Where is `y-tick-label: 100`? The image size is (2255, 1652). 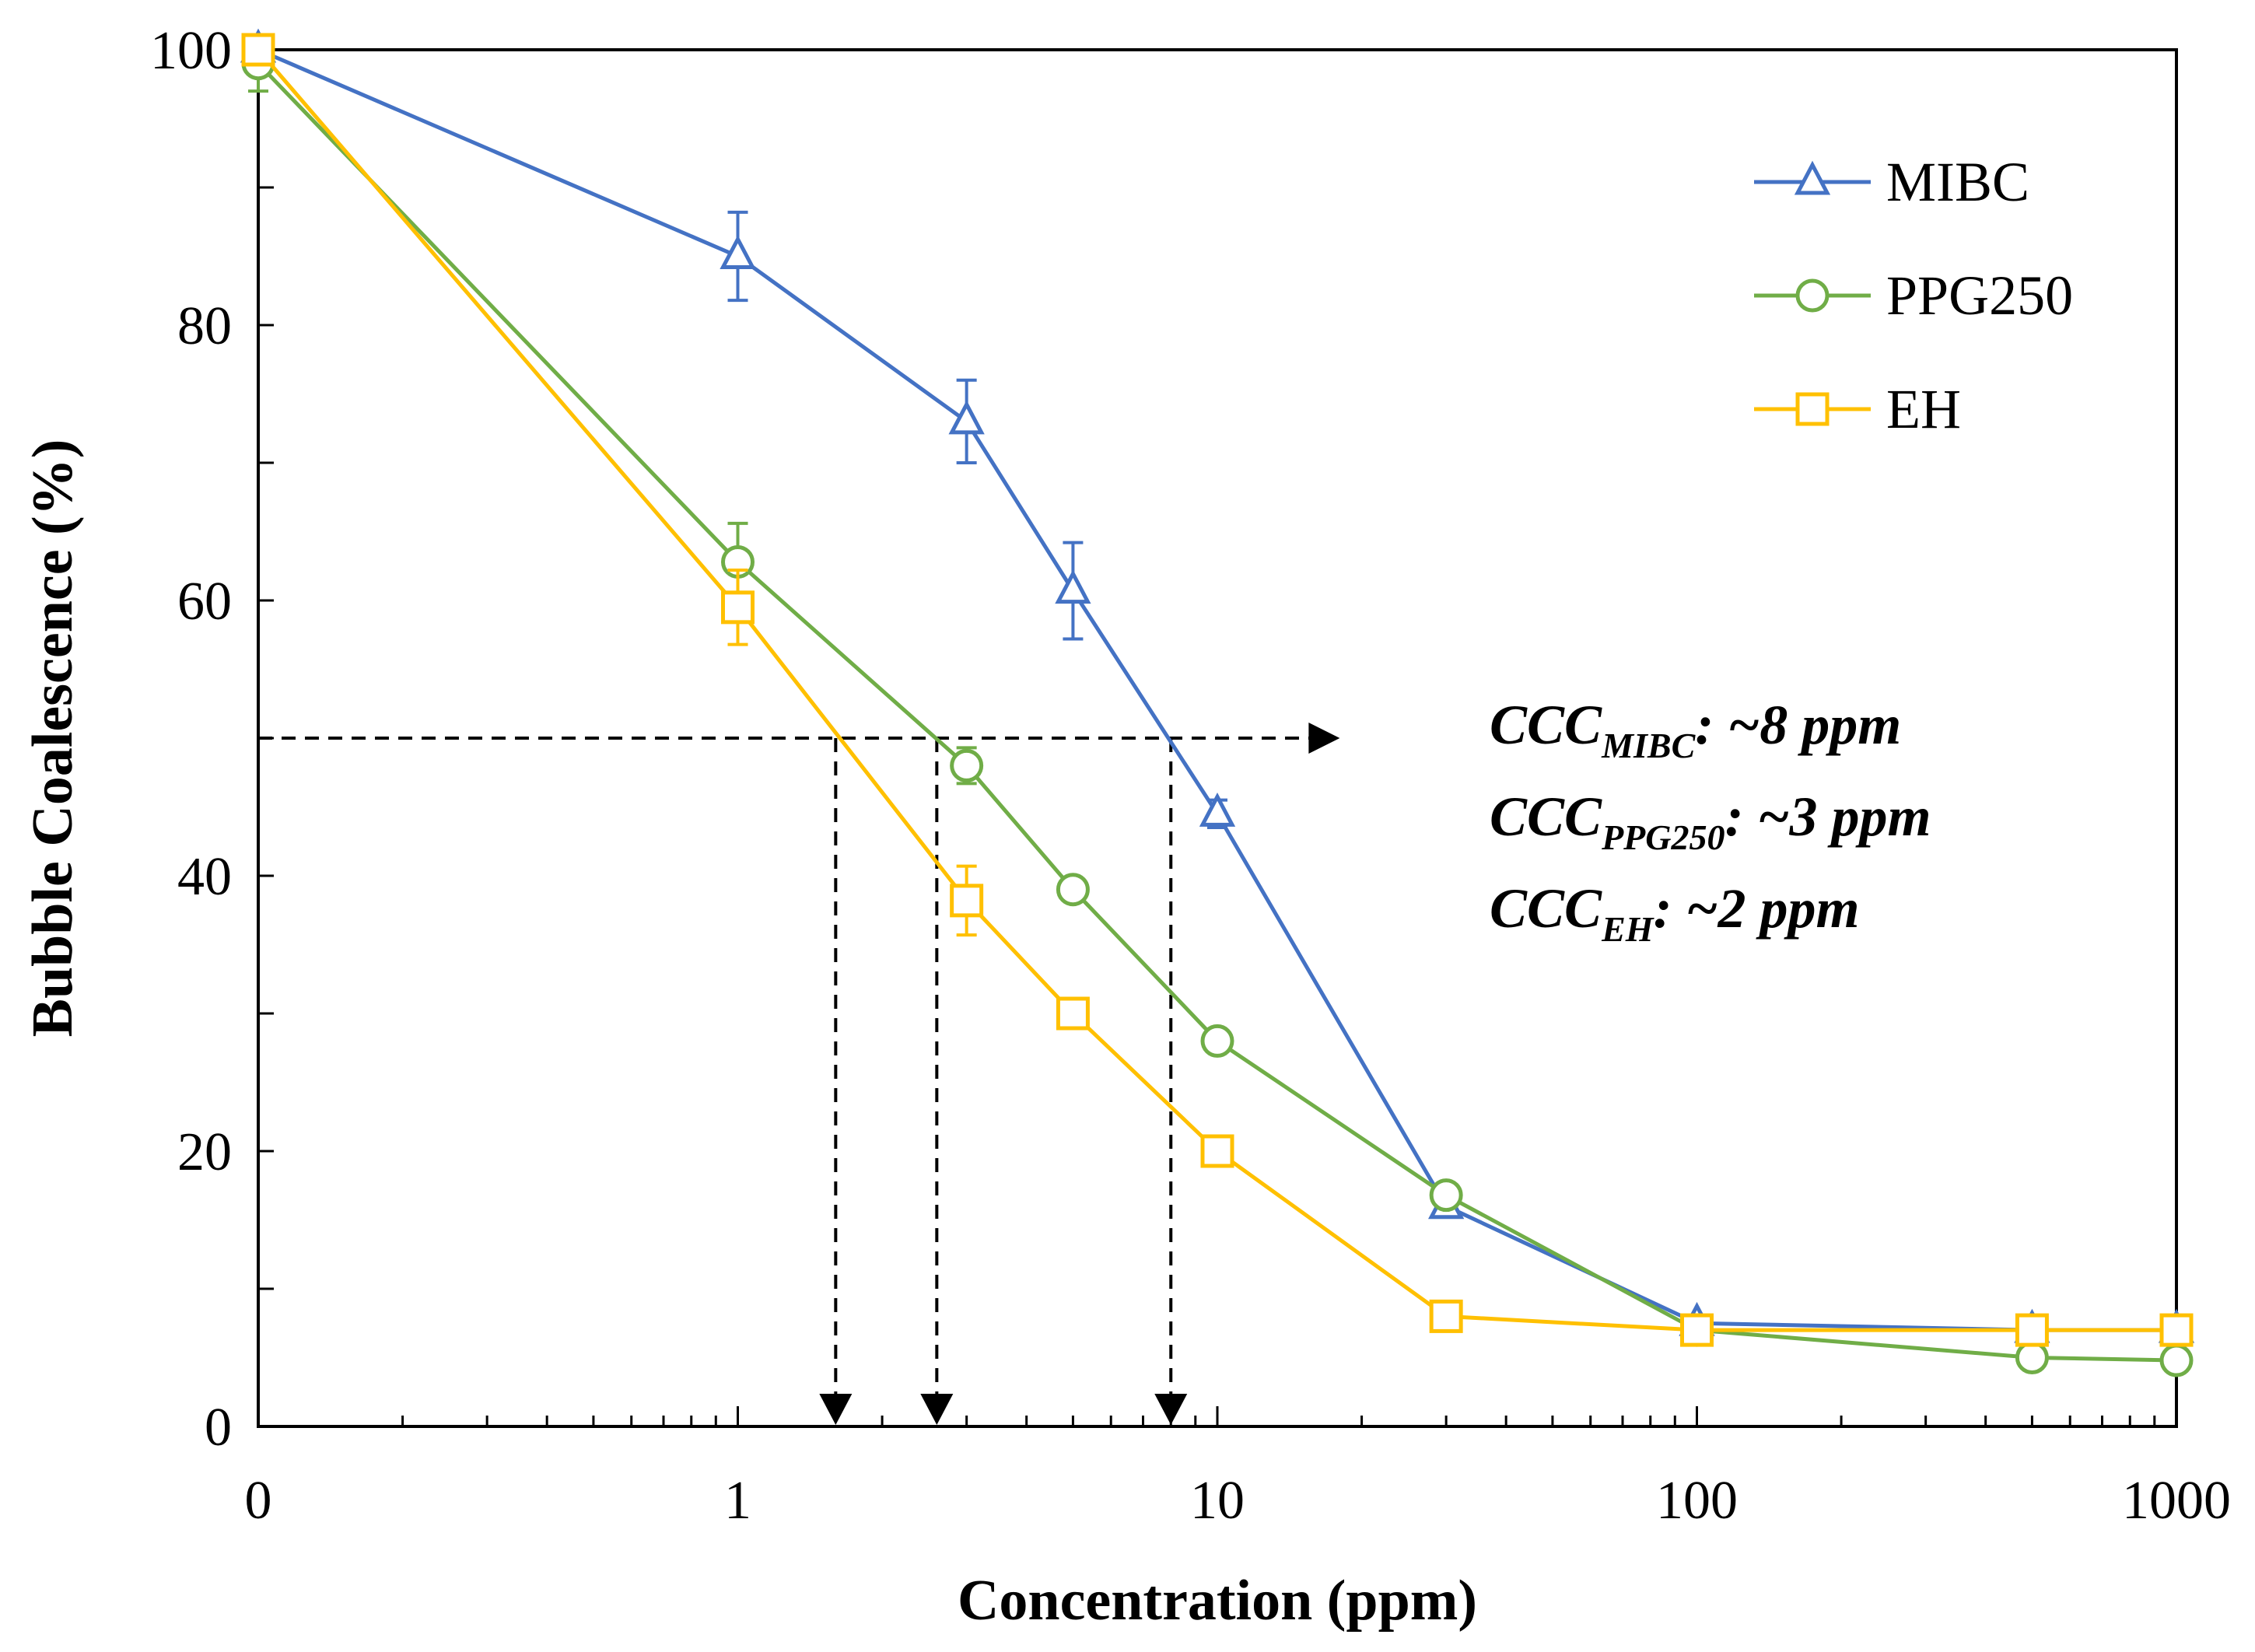
y-tick-label: 100 is located at coordinates (191, 51).